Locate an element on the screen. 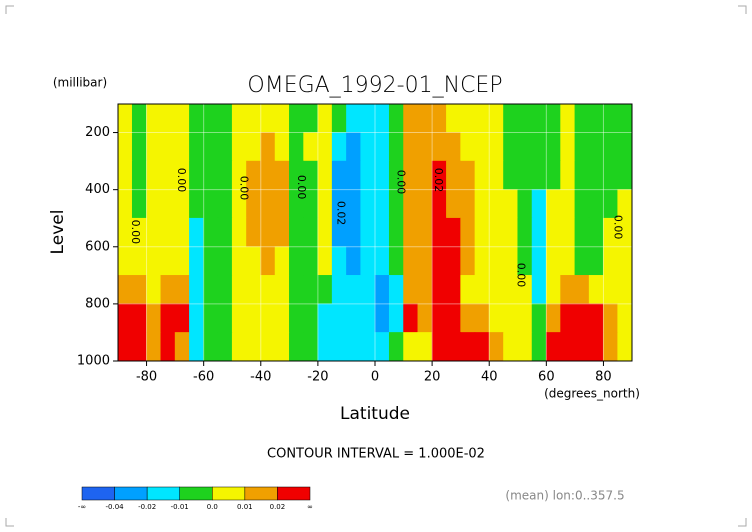 The width and height of the screenshot is (752, 532). corner-mark is located at coordinates (9, 9).